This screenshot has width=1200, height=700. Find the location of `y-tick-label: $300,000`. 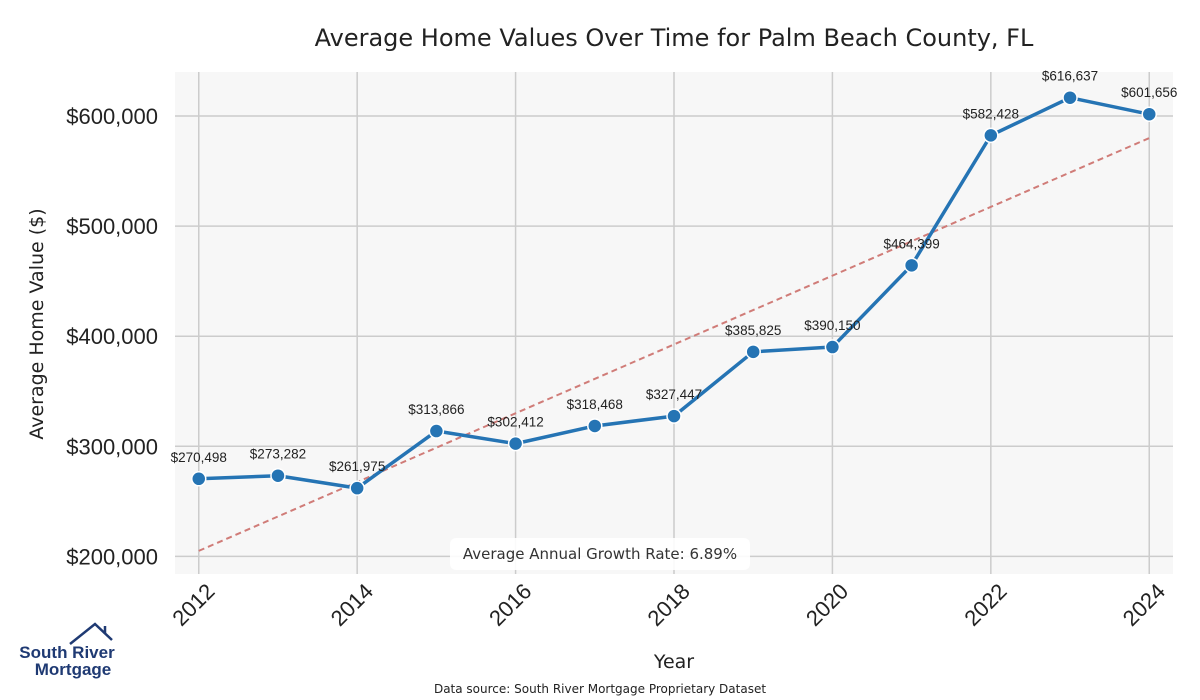

y-tick-label: $300,000 is located at coordinates (112, 446).